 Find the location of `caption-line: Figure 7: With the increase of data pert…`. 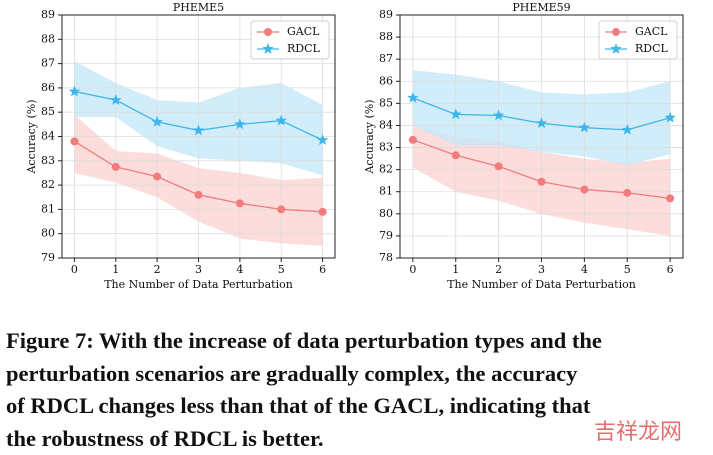

caption-line: Figure 7: With the increase of data pert… is located at coordinates (358, 341).